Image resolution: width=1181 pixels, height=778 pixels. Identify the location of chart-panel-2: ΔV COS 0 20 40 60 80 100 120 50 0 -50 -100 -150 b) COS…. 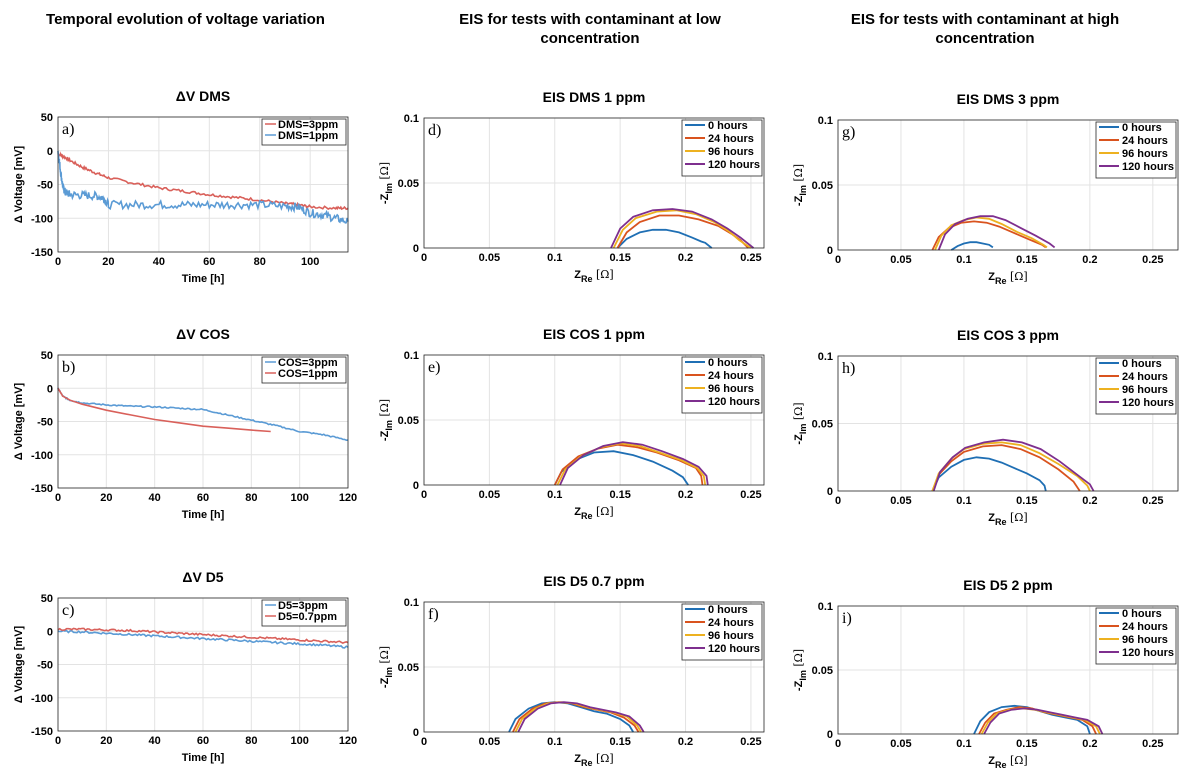
(194, 415).